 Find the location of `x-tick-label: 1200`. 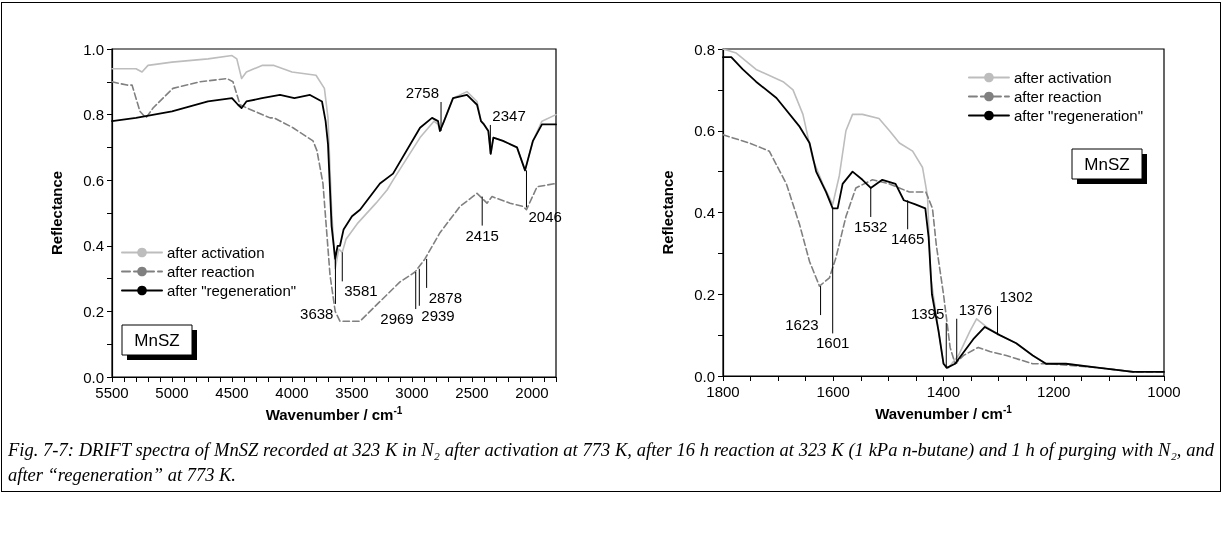

x-tick-label: 1200 is located at coordinates (1054, 391).